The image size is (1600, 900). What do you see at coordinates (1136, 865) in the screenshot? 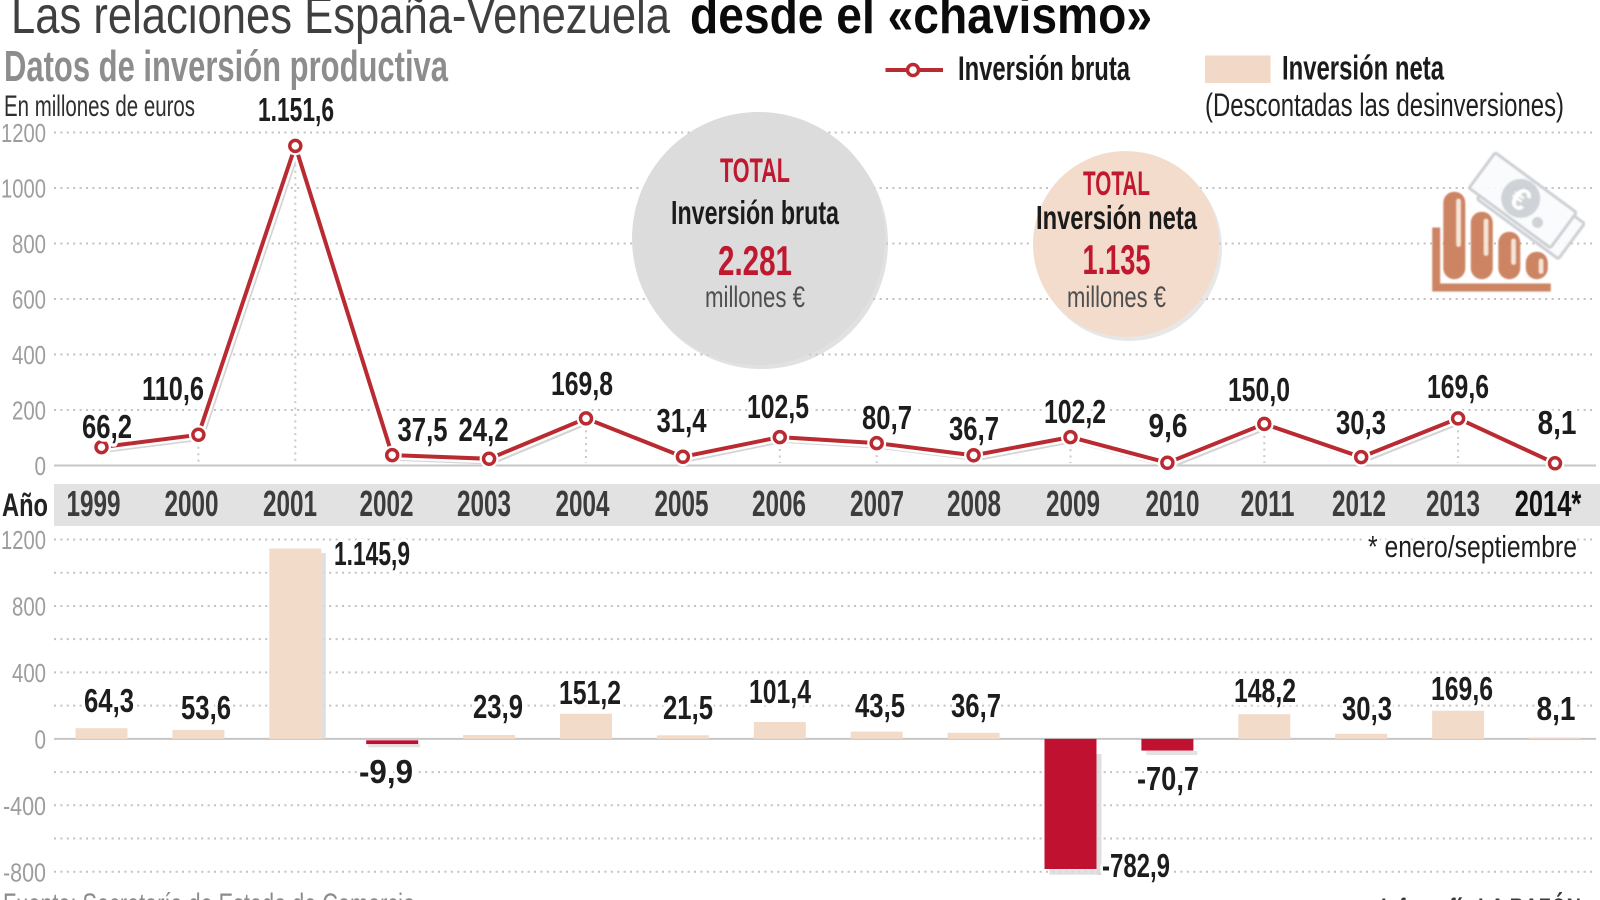
I see `svg-text: -782,9` at bounding box center [1136, 865].